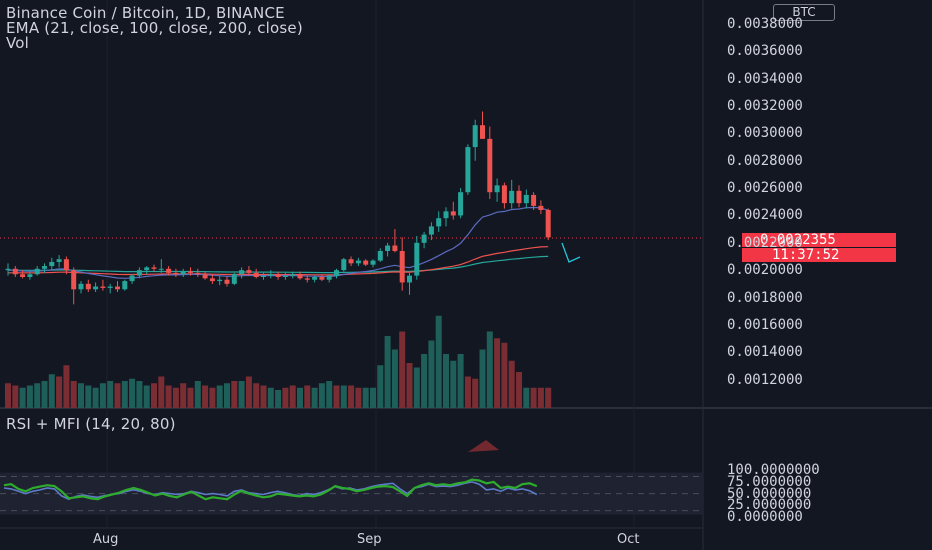  I want to click on oscillator-tick-label: 0.0000000, so click(765, 517).